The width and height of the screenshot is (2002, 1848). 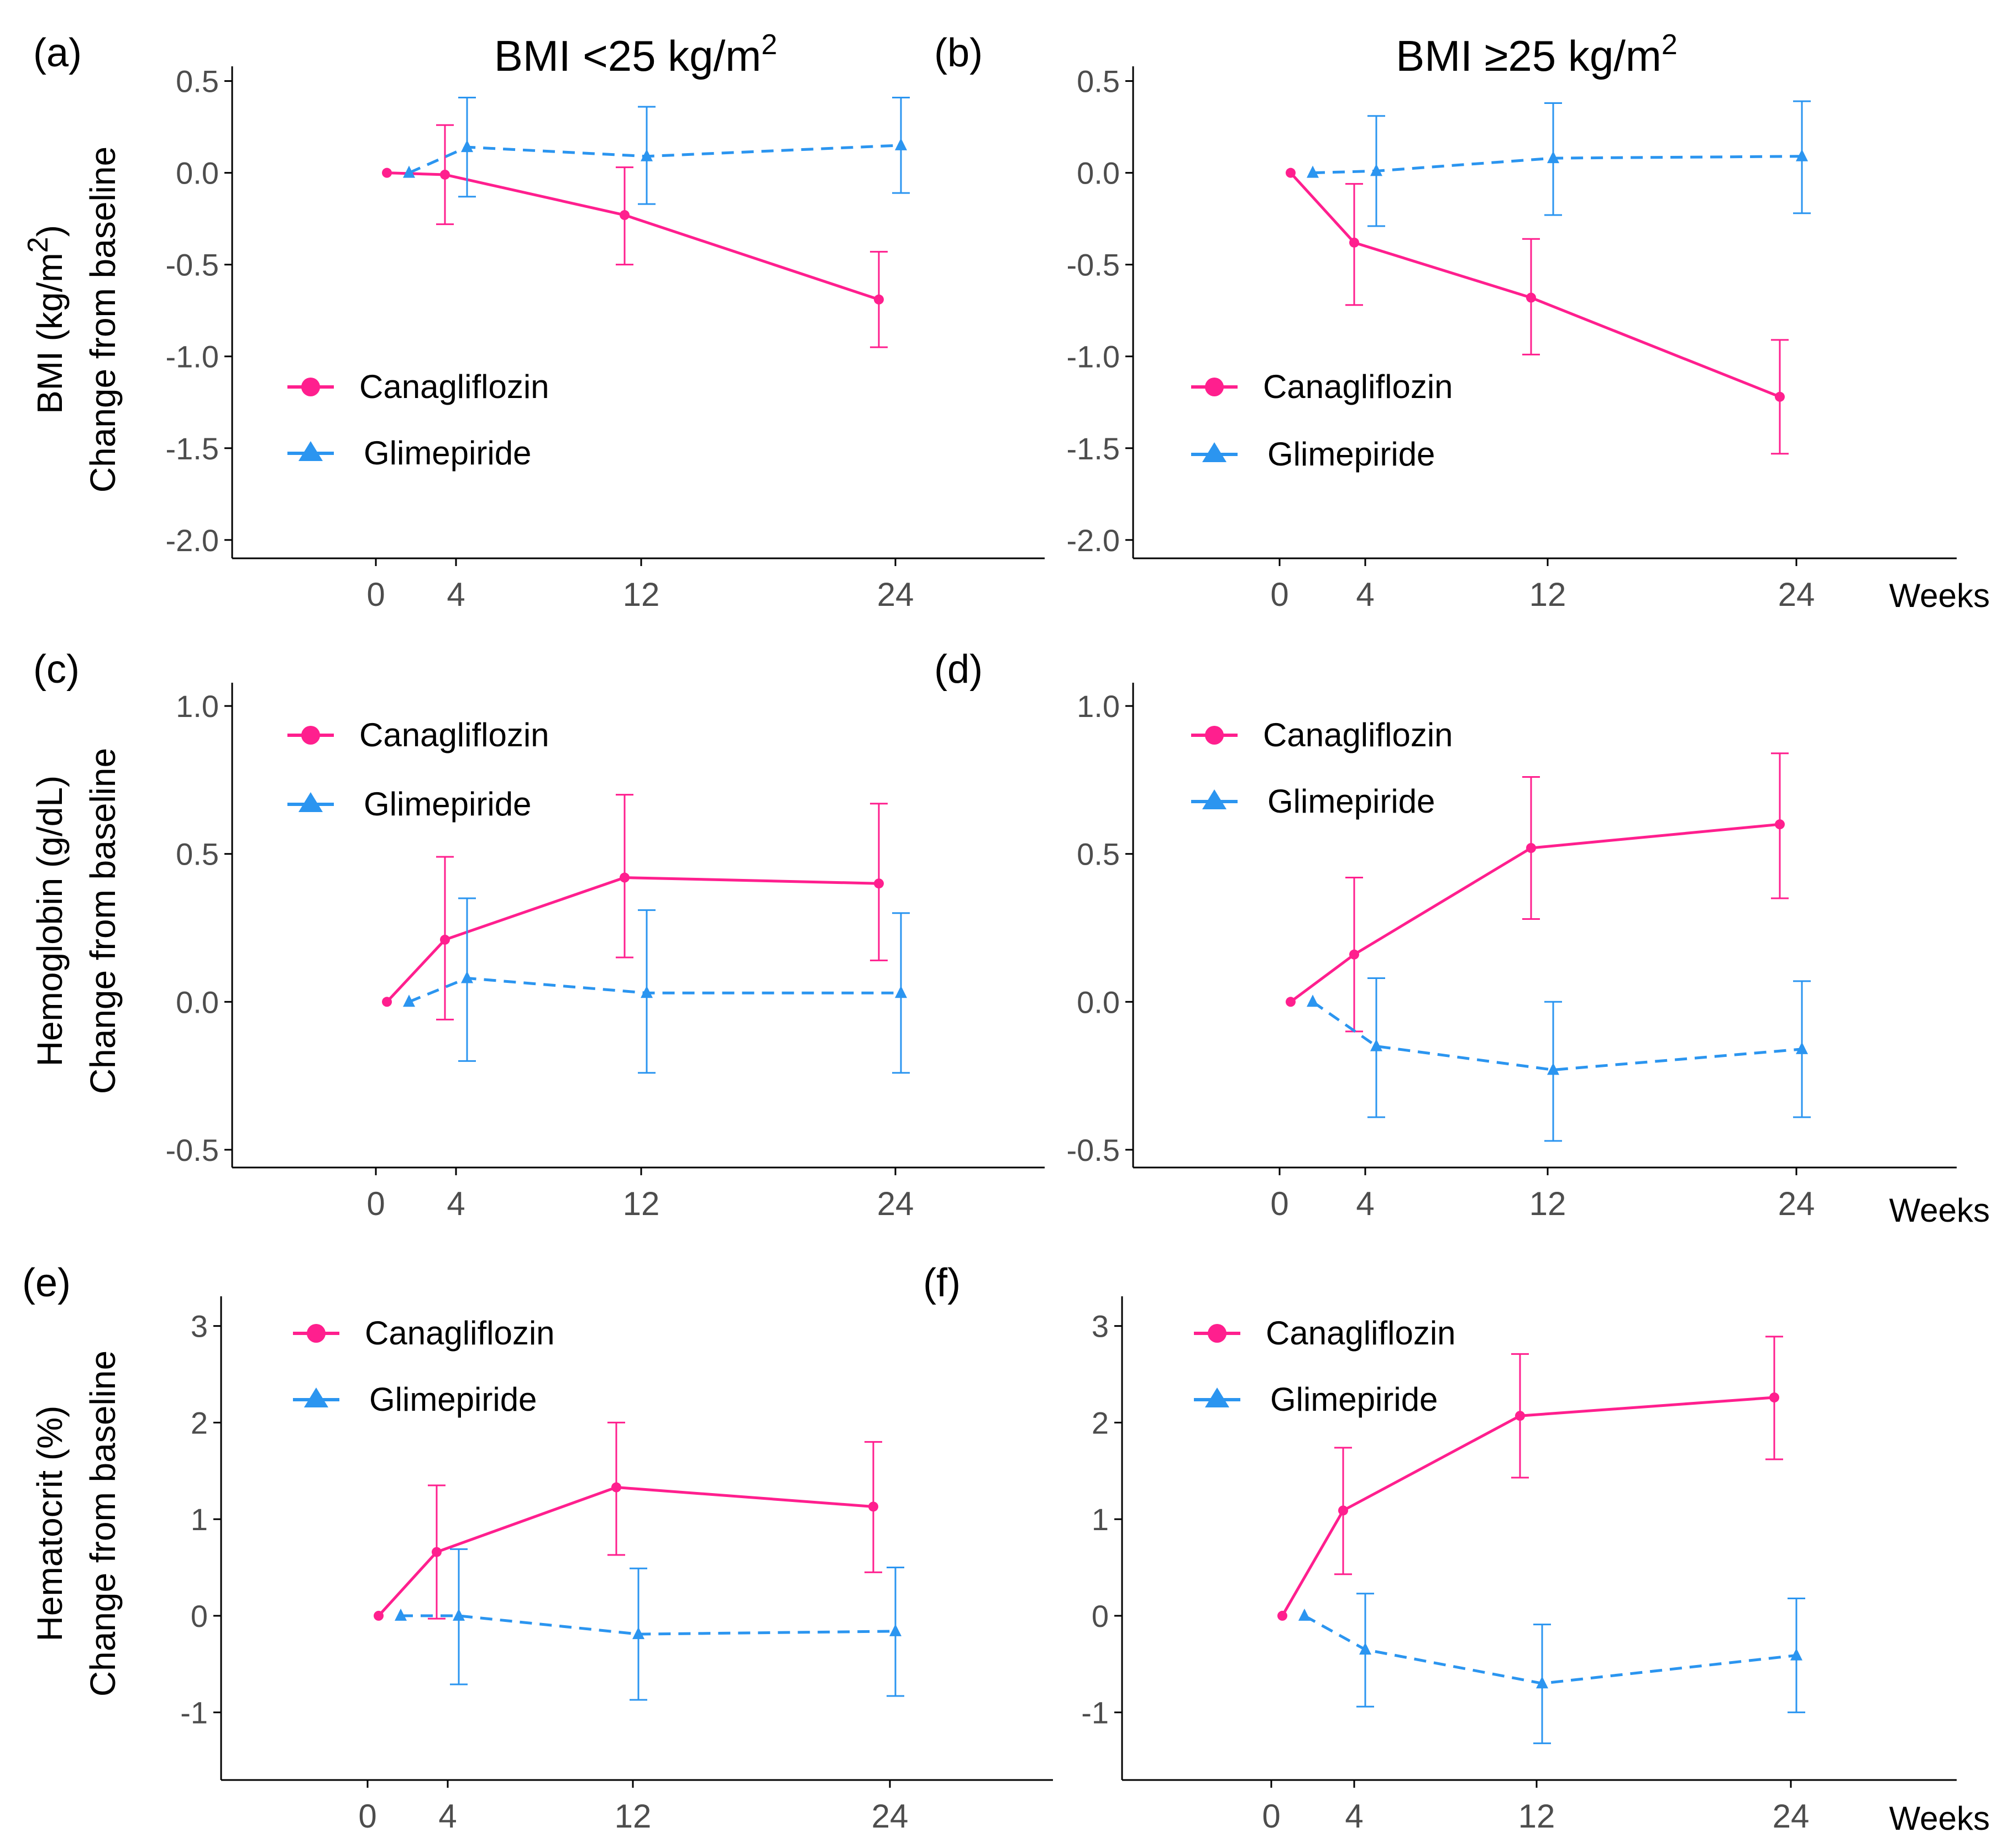 I want to click on panel-label: (b), so click(x=959, y=53).